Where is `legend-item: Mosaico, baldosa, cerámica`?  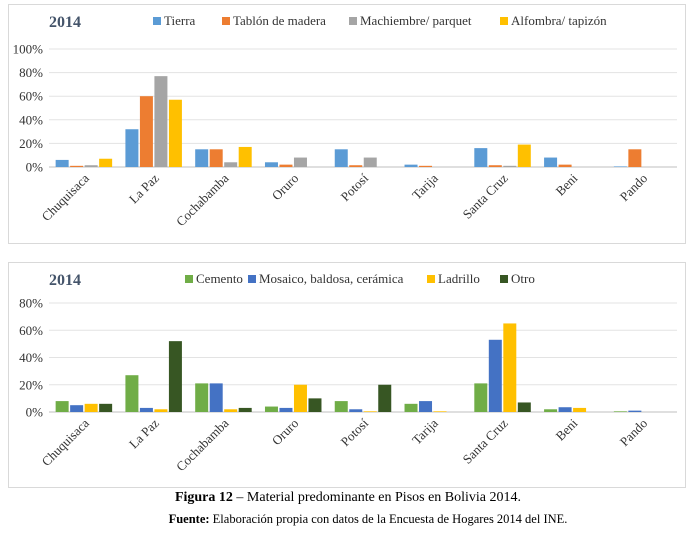 legend-item: Mosaico, baldosa, cerámica is located at coordinates (326, 278).